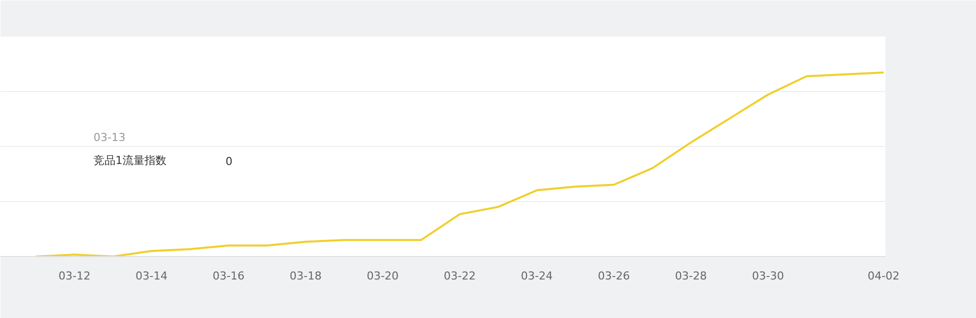 The height and width of the screenshot is (318, 976). Describe the element at coordinates (768, 276) in the screenshot. I see `x-tick-label: 03-30` at that location.